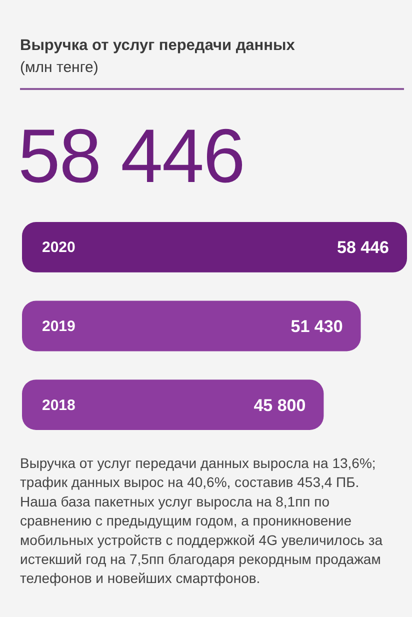 This screenshot has height=617, width=412. What do you see at coordinates (59, 405) in the screenshot?
I see `y-tick-label: 2018` at bounding box center [59, 405].